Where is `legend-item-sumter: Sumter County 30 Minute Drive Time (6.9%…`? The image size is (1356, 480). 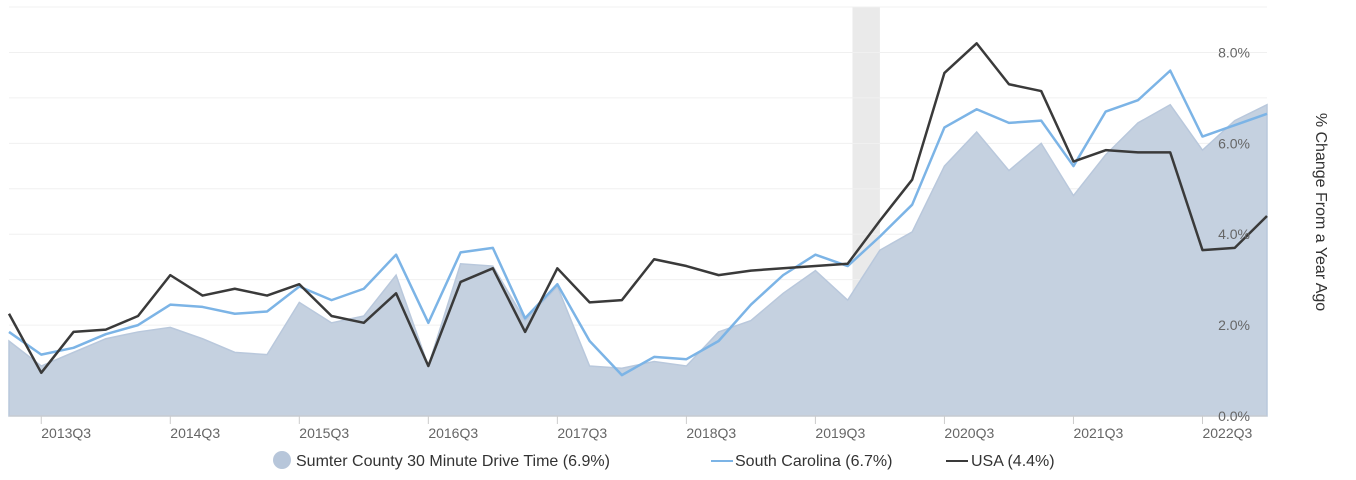 legend-item-sumter: Sumter County 30 Minute Drive Time (6.9%… is located at coordinates (441, 460).